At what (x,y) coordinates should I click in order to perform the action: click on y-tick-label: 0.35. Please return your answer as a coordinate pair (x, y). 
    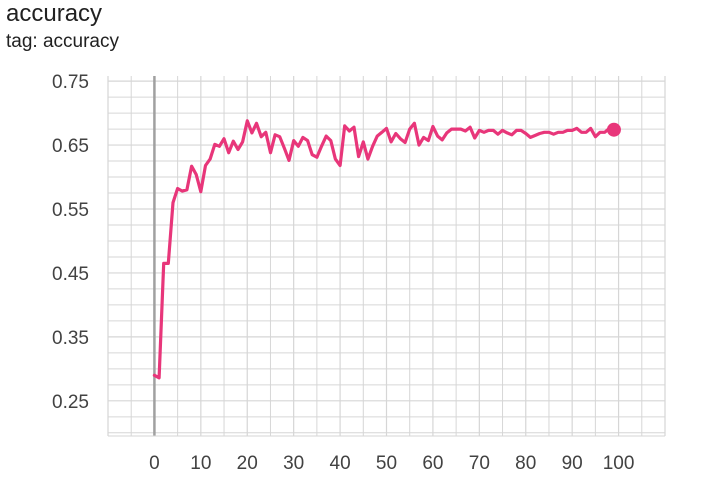
    Looking at the image, I should click on (70, 338).